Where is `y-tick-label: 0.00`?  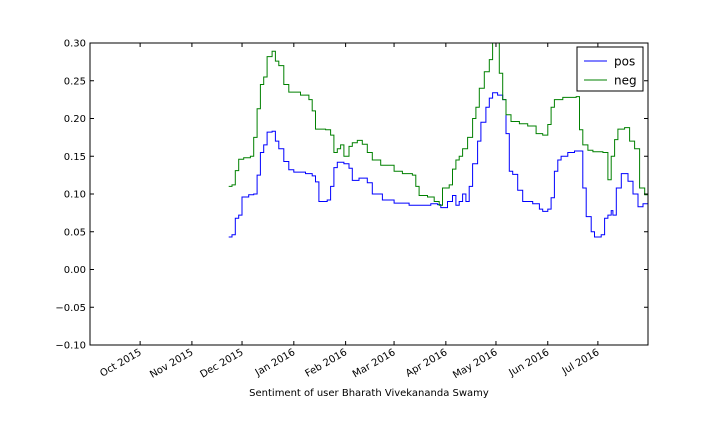
y-tick-label: 0.00 is located at coordinates (75, 270).